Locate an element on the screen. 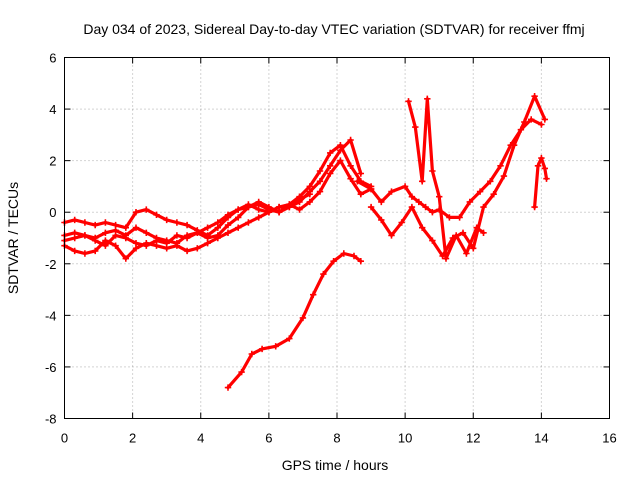 The image size is (640, 480). y-tick-label: -8 is located at coordinates (51, 419).